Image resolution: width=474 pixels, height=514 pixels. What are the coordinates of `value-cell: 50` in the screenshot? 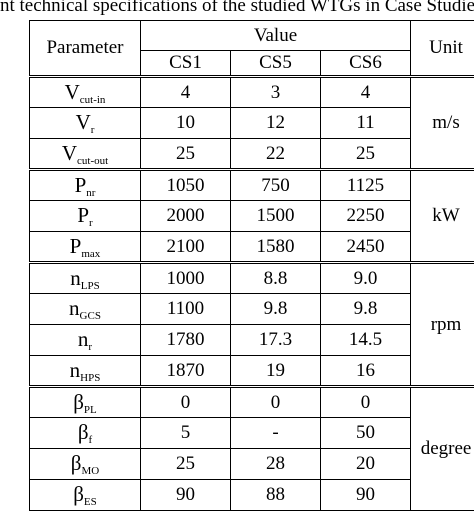 It's located at (365, 433).